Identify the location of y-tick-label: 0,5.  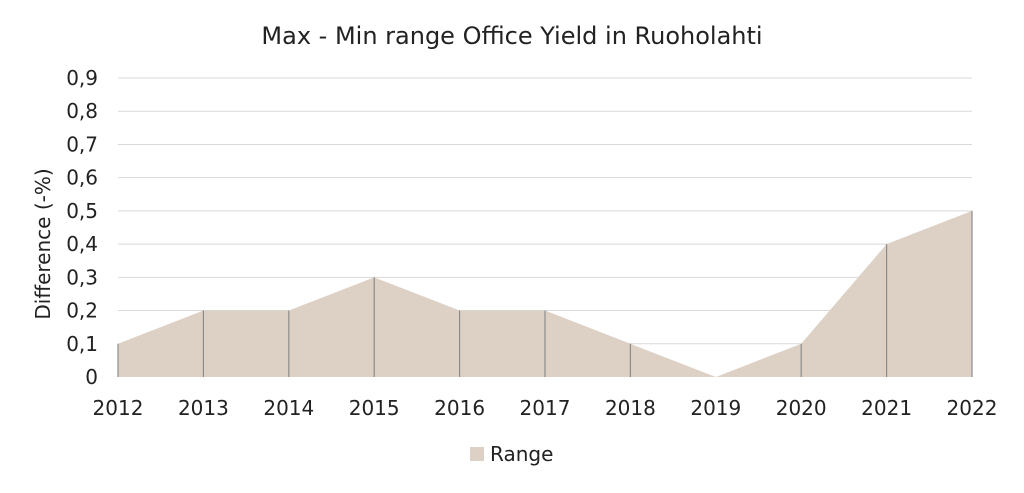
(82, 211).